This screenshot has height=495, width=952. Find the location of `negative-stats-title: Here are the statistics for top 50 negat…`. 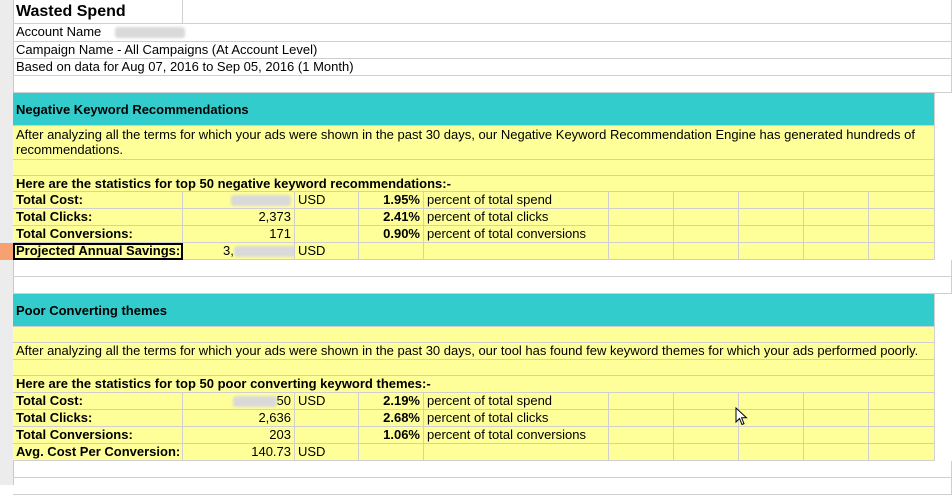

negative-stats-title: Here are the statistics for top 50 negat… is located at coordinates (474, 184).